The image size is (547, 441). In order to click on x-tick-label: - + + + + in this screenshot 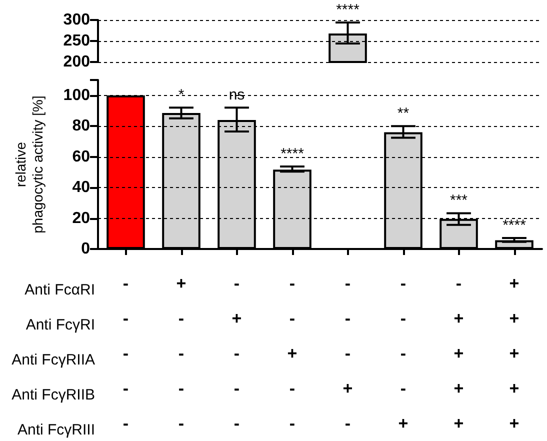, I will do `click(459, 353)`.